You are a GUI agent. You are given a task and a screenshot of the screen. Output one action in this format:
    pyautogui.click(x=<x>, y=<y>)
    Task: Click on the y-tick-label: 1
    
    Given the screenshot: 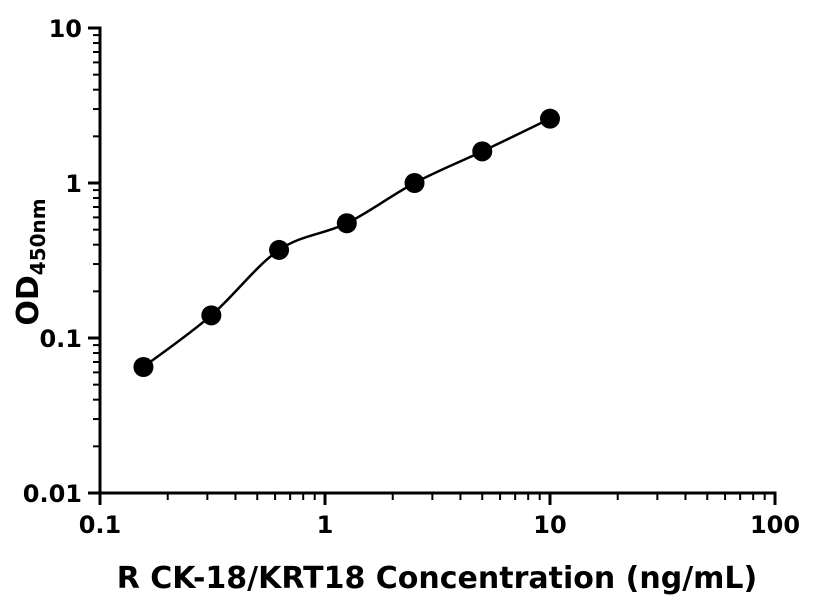 What is the action you would take?
    pyautogui.click(x=73, y=184)
    